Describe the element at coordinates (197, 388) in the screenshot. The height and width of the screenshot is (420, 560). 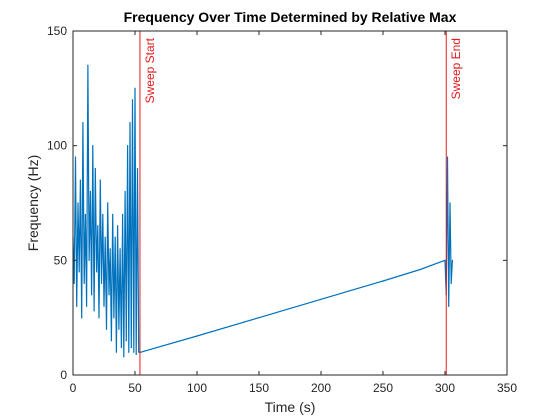
I see `x-tick-label: 100` at that location.